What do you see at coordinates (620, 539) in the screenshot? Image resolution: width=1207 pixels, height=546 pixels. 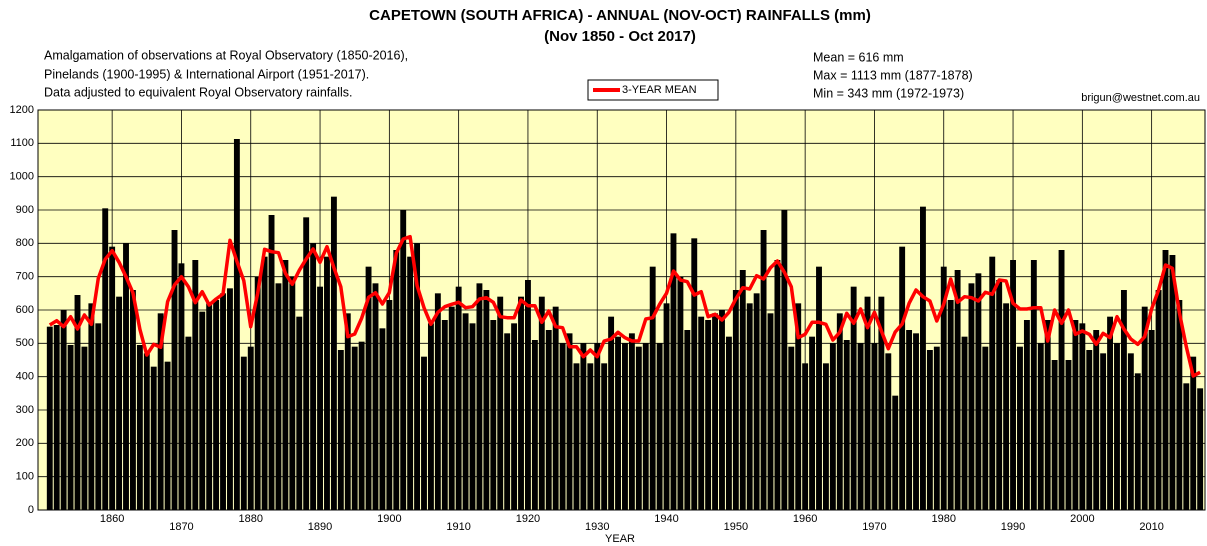 I see `x-axis-label: YEAR` at bounding box center [620, 539].